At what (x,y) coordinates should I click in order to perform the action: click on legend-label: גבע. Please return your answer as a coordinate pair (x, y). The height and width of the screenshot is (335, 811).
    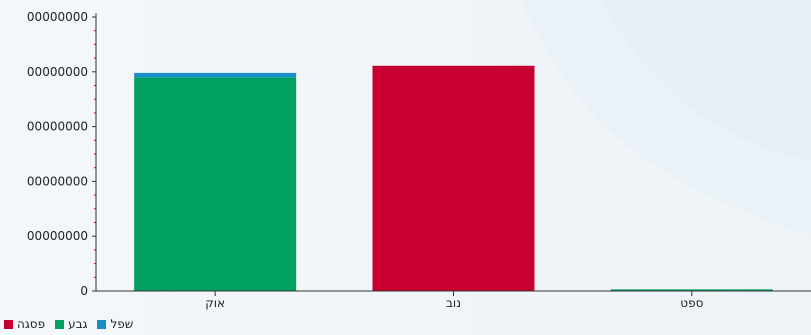
    Looking at the image, I should click on (78, 324).